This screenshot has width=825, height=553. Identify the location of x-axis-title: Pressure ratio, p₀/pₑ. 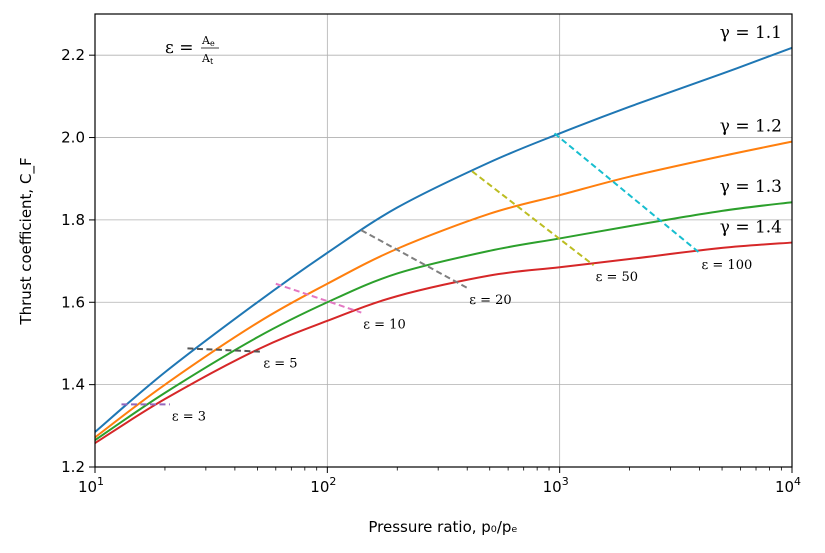
(442, 527).